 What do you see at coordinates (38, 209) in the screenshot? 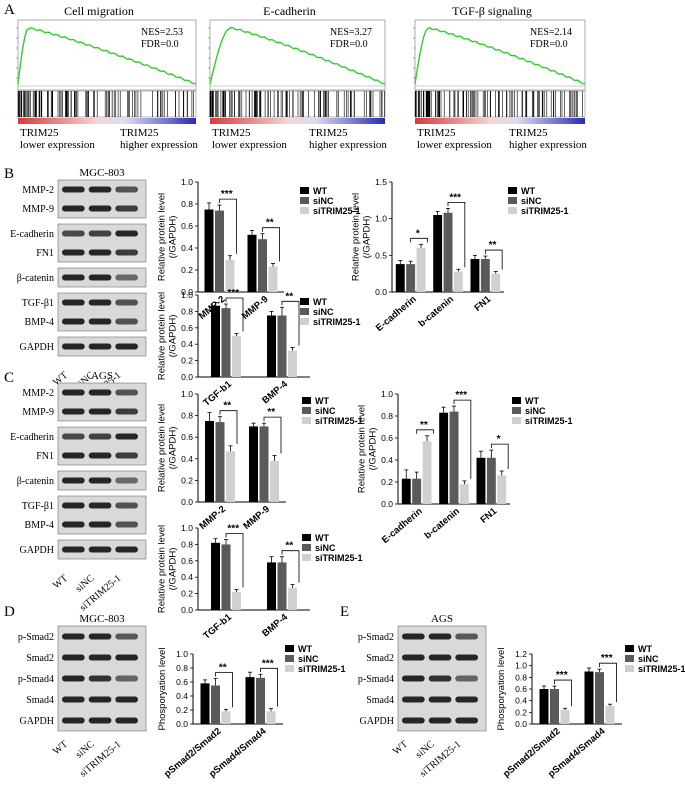
I see `blot-protein-label: MMP-9` at bounding box center [38, 209].